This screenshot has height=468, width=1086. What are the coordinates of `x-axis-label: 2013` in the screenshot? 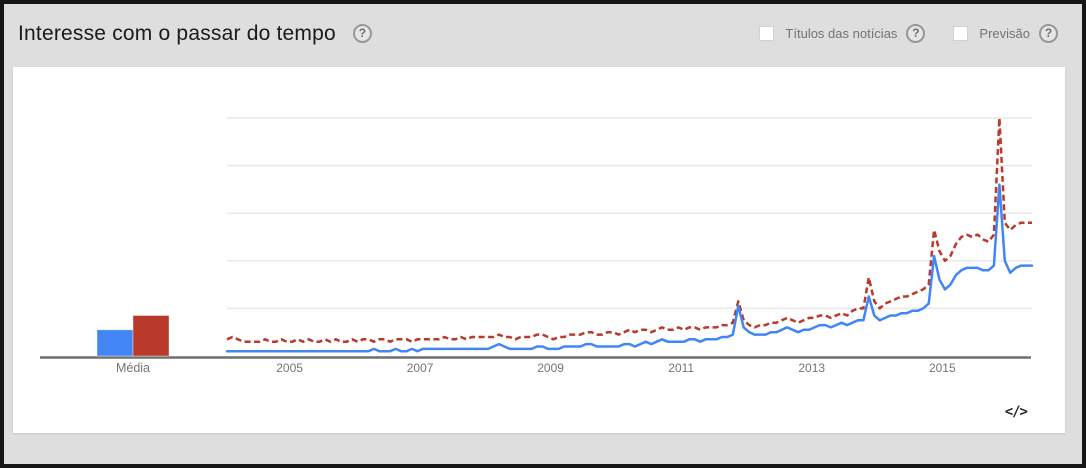 It's located at (811, 368).